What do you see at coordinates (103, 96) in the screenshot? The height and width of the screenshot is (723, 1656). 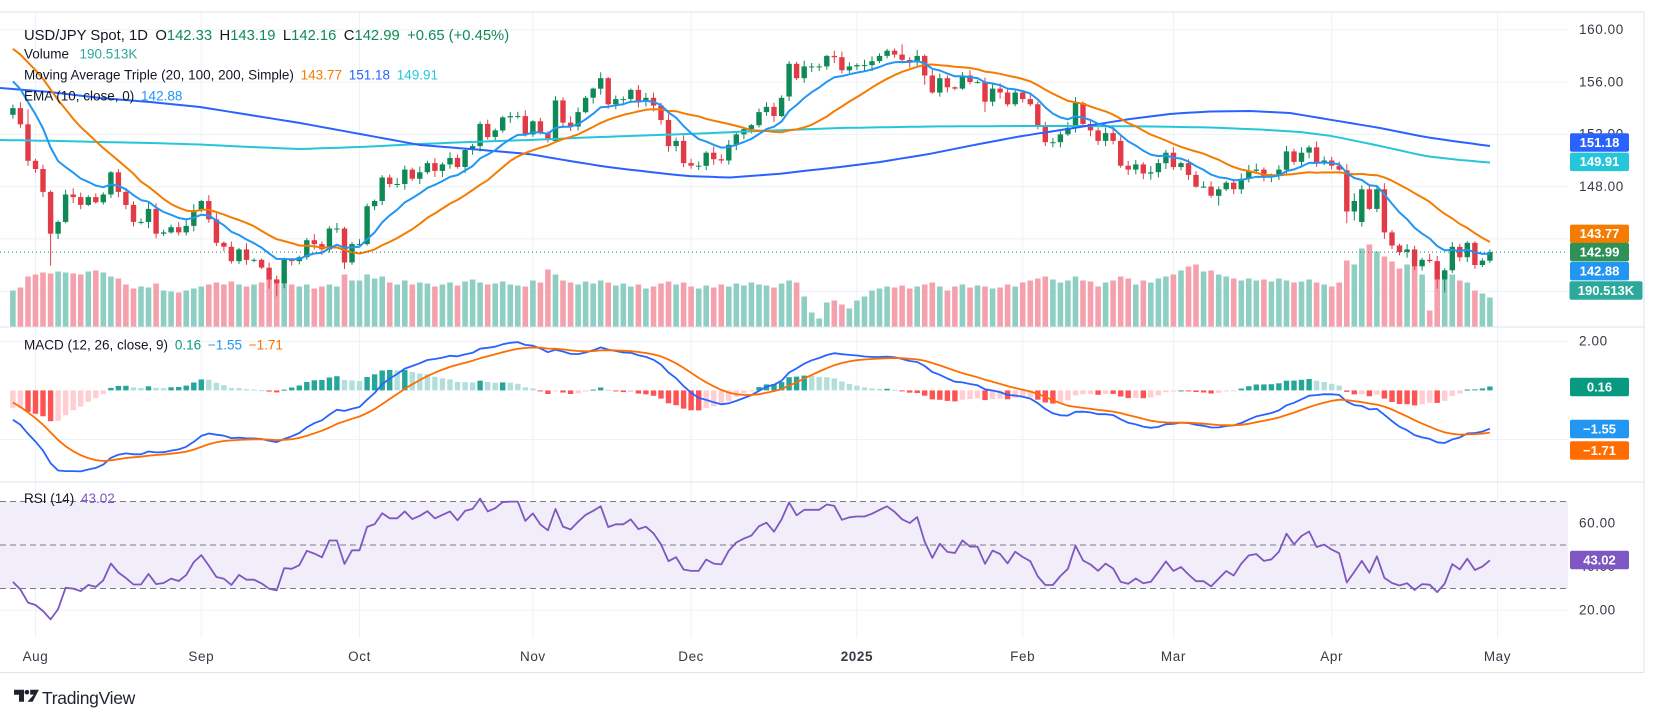 I see `svg-text: EMA (10, close, 0) 142.88` at bounding box center [103, 96].